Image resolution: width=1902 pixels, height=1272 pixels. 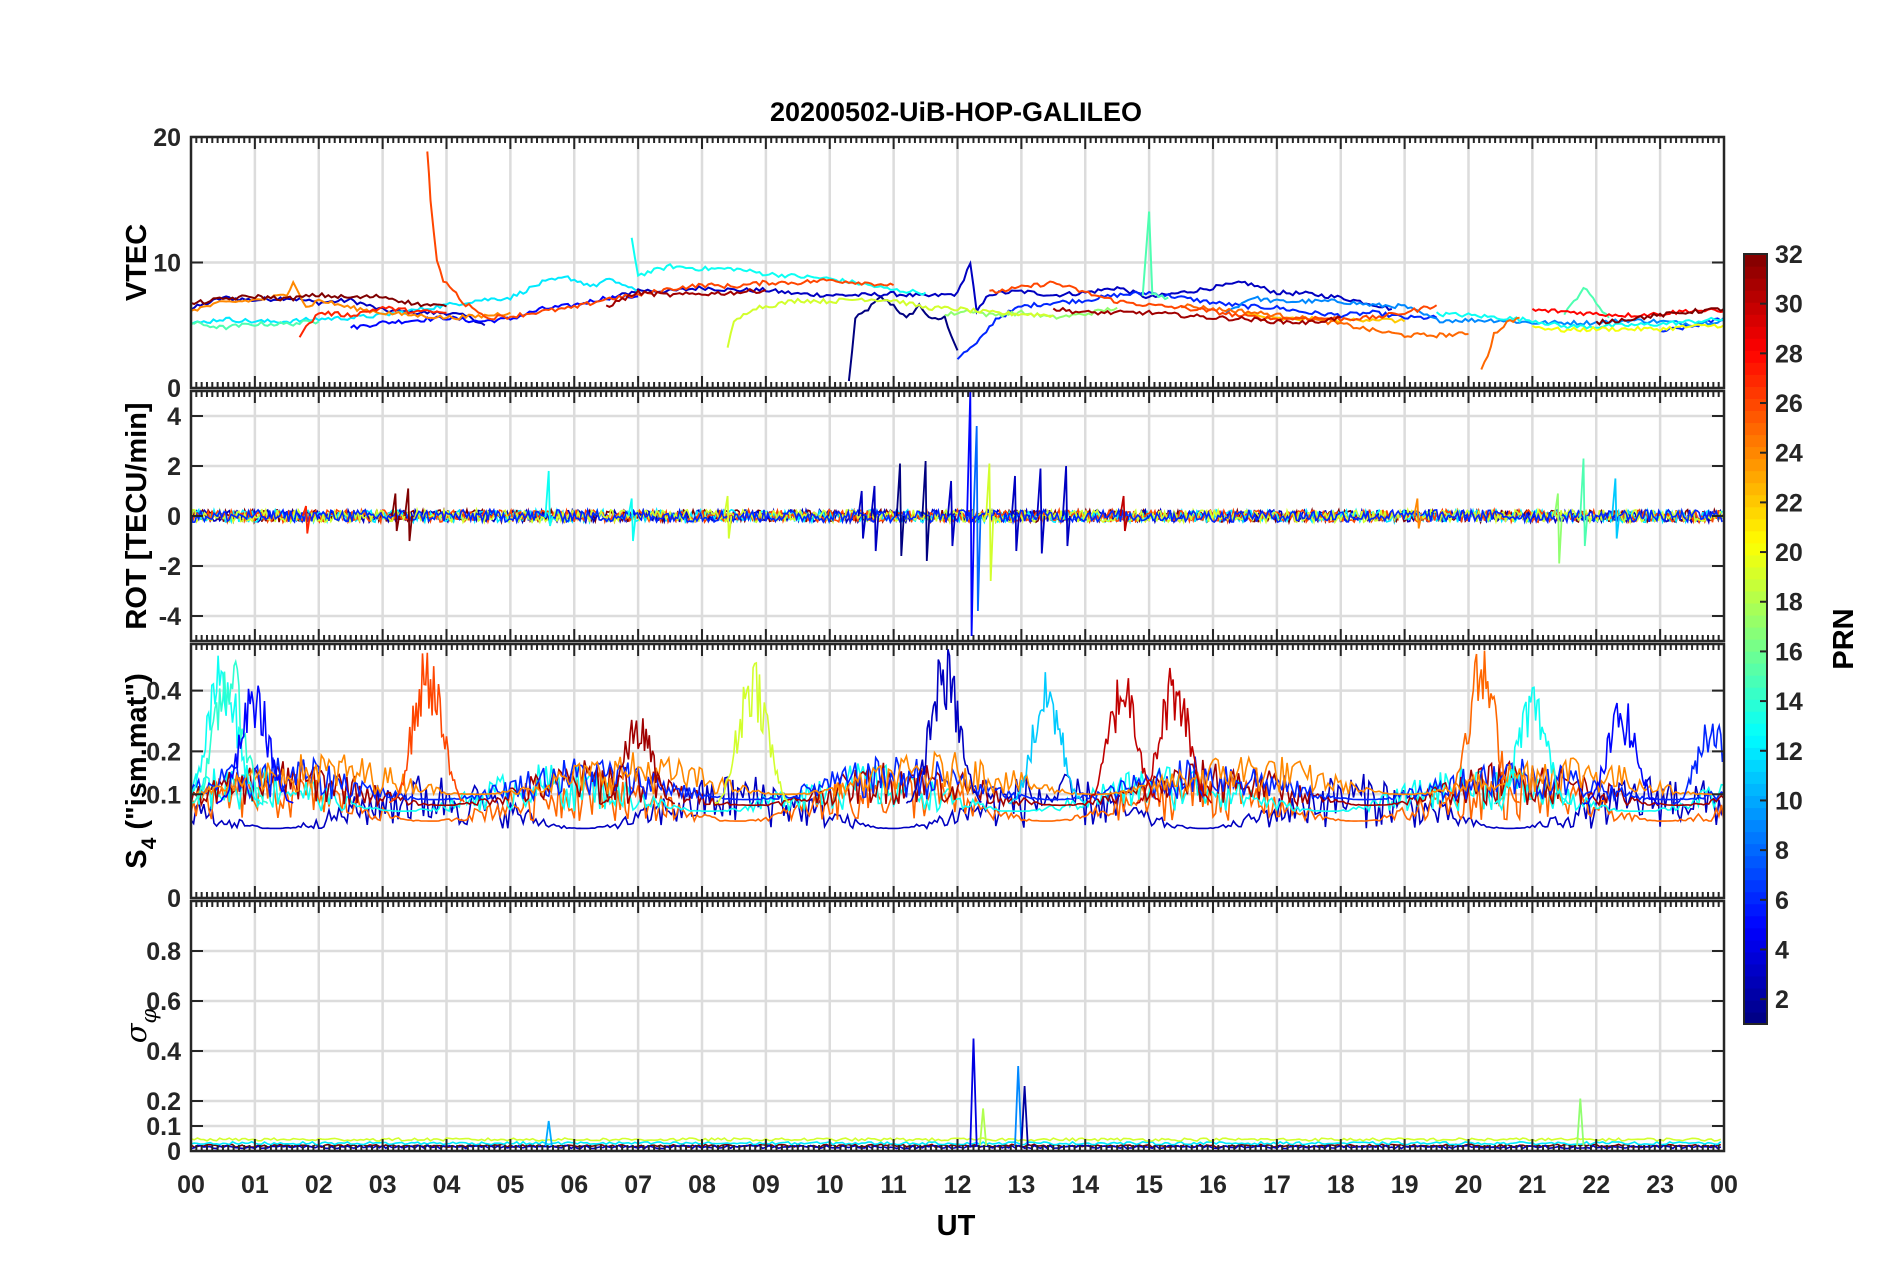 I want to click on x-tick-label: 17, so click(x=1277, y=1185).